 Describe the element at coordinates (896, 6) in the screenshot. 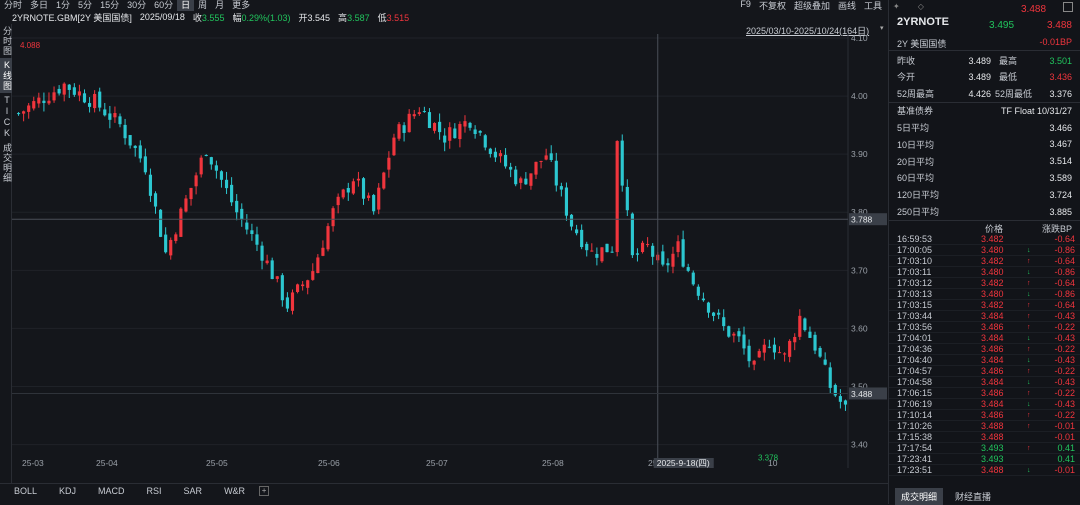

I see `pin-icon: ✦` at that location.